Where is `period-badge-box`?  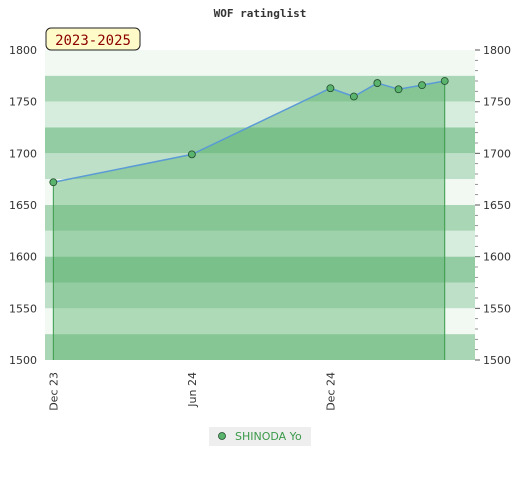 period-badge-box is located at coordinates (93, 39).